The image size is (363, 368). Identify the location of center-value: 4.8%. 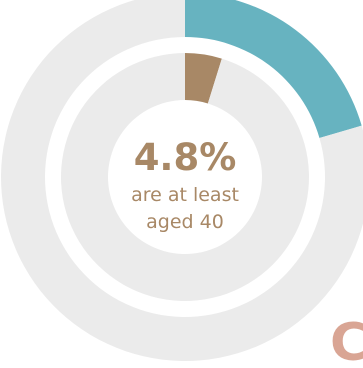
(185, 157).